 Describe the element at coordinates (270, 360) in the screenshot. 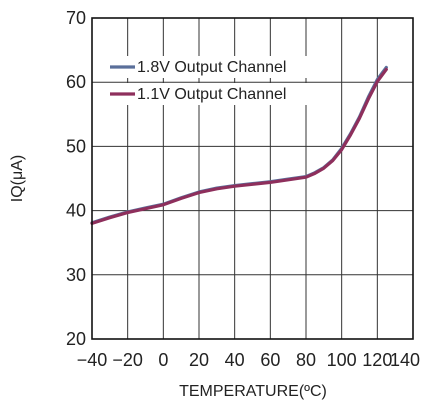

I see `x-tick-label: 60` at that location.